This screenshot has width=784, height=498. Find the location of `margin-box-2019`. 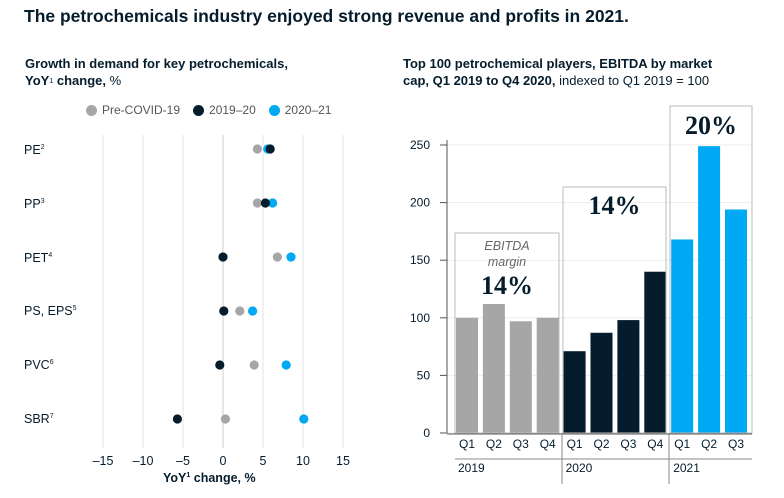

margin-box-2019 is located at coordinates (507, 333).